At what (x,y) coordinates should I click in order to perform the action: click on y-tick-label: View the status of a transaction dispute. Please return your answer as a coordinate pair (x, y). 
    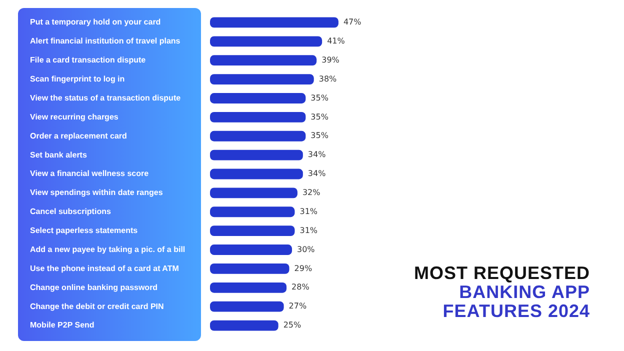
    Looking at the image, I should click on (106, 97).